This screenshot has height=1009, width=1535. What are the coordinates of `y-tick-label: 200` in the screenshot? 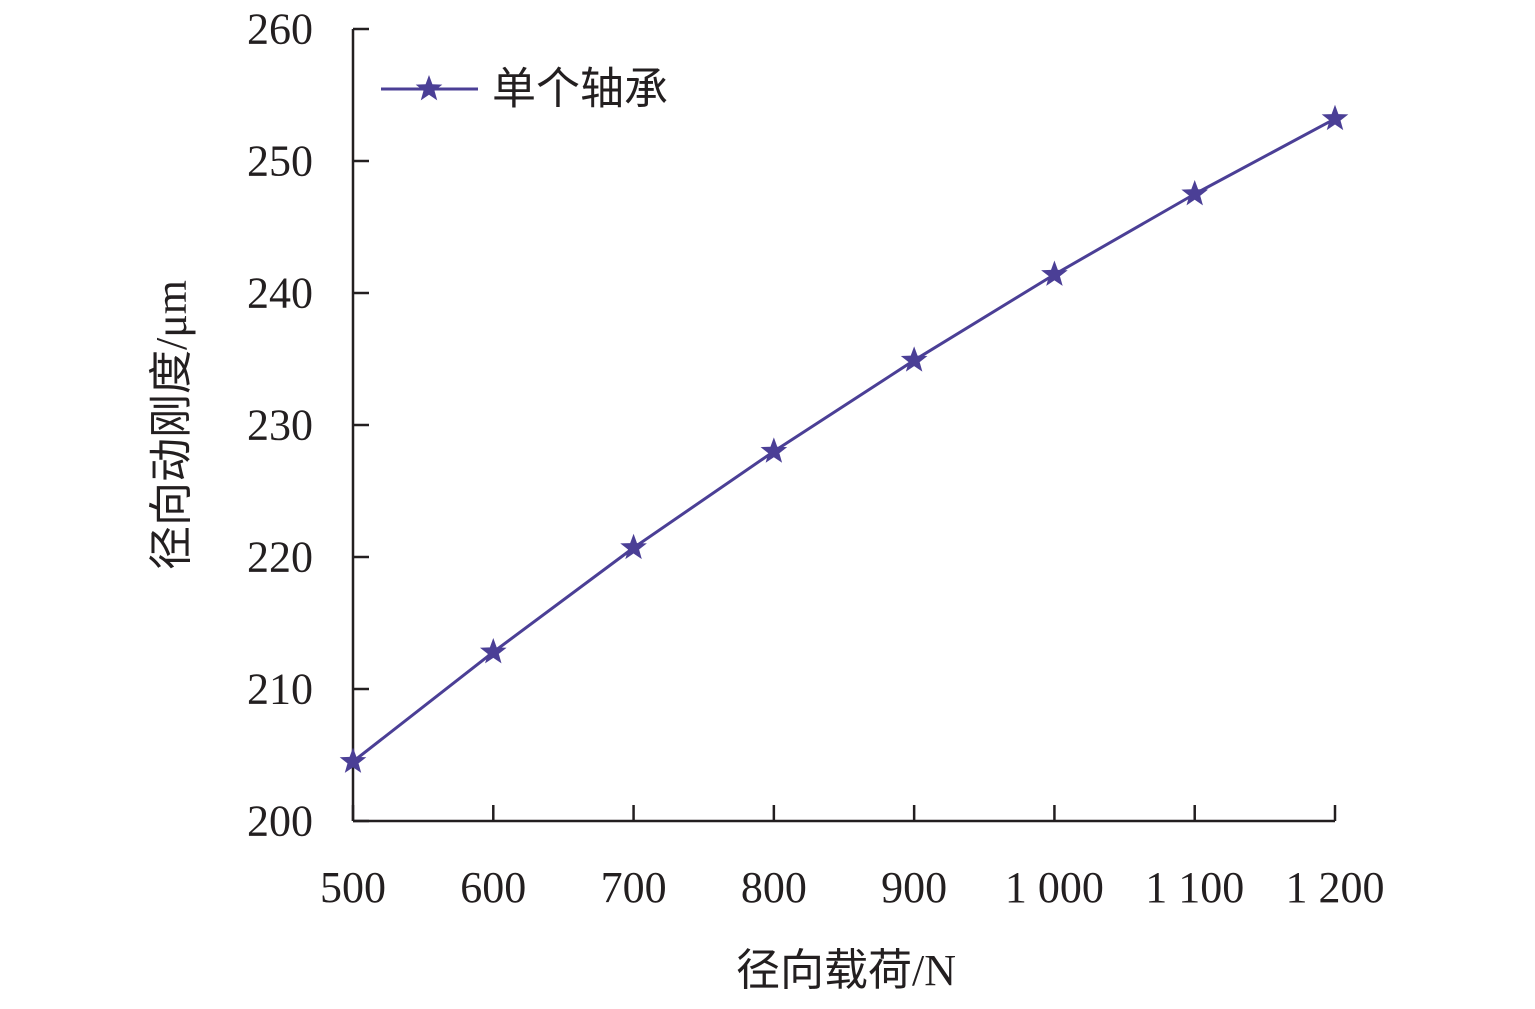 It's located at (280, 821).